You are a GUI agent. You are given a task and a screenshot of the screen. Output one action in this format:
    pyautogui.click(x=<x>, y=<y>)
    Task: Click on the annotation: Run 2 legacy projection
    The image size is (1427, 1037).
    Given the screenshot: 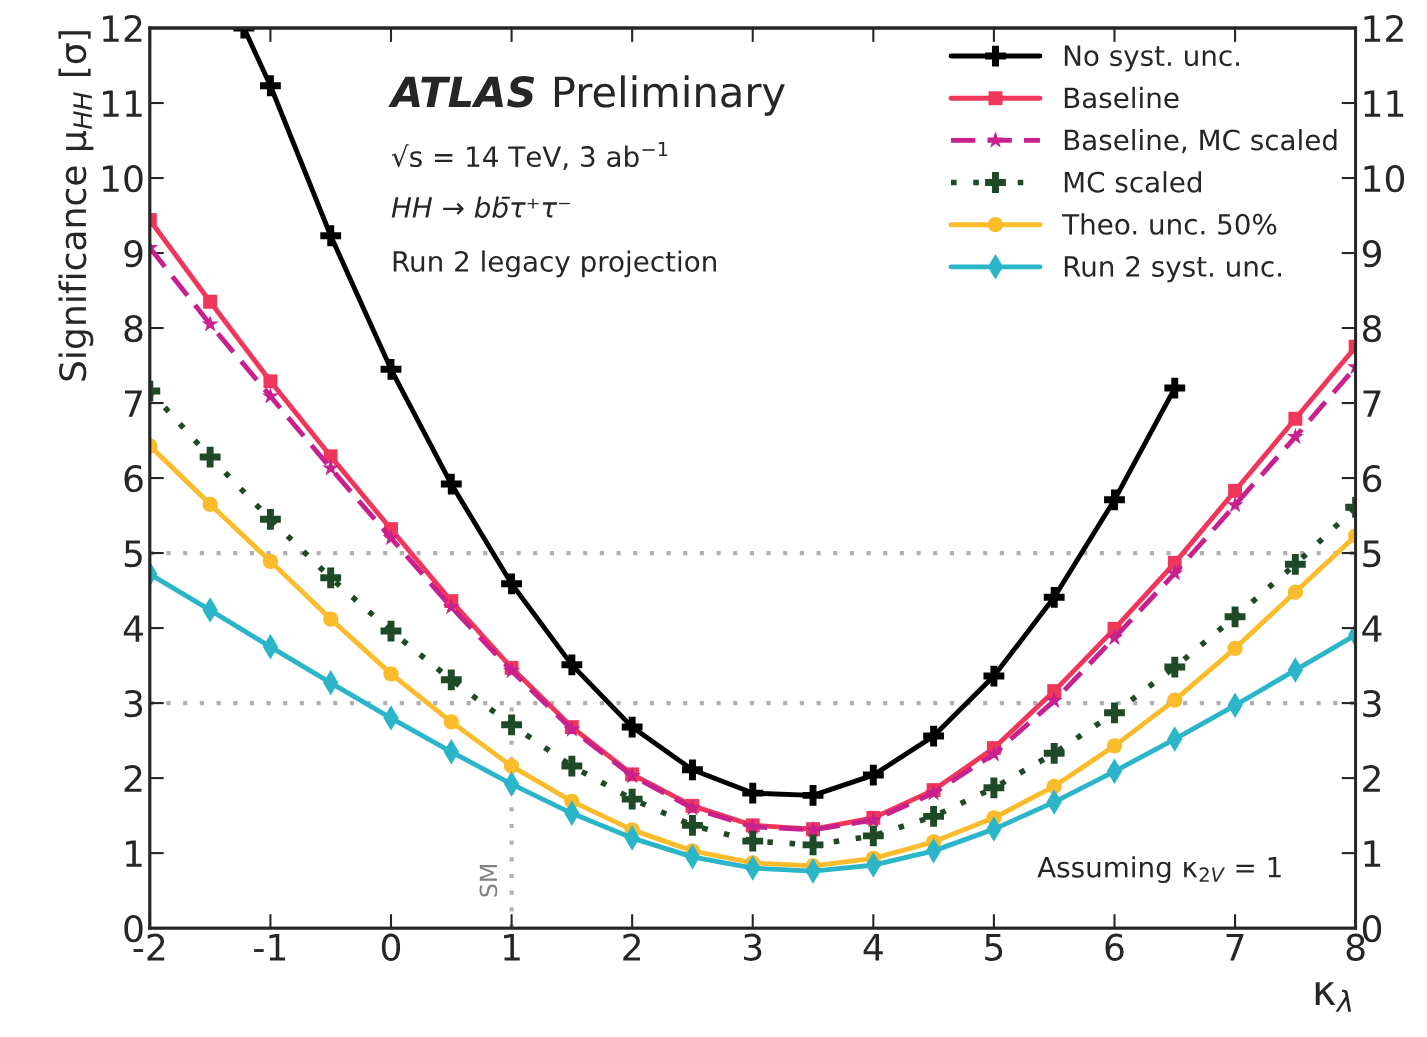 What is the action you would take?
    pyautogui.click(x=554, y=264)
    